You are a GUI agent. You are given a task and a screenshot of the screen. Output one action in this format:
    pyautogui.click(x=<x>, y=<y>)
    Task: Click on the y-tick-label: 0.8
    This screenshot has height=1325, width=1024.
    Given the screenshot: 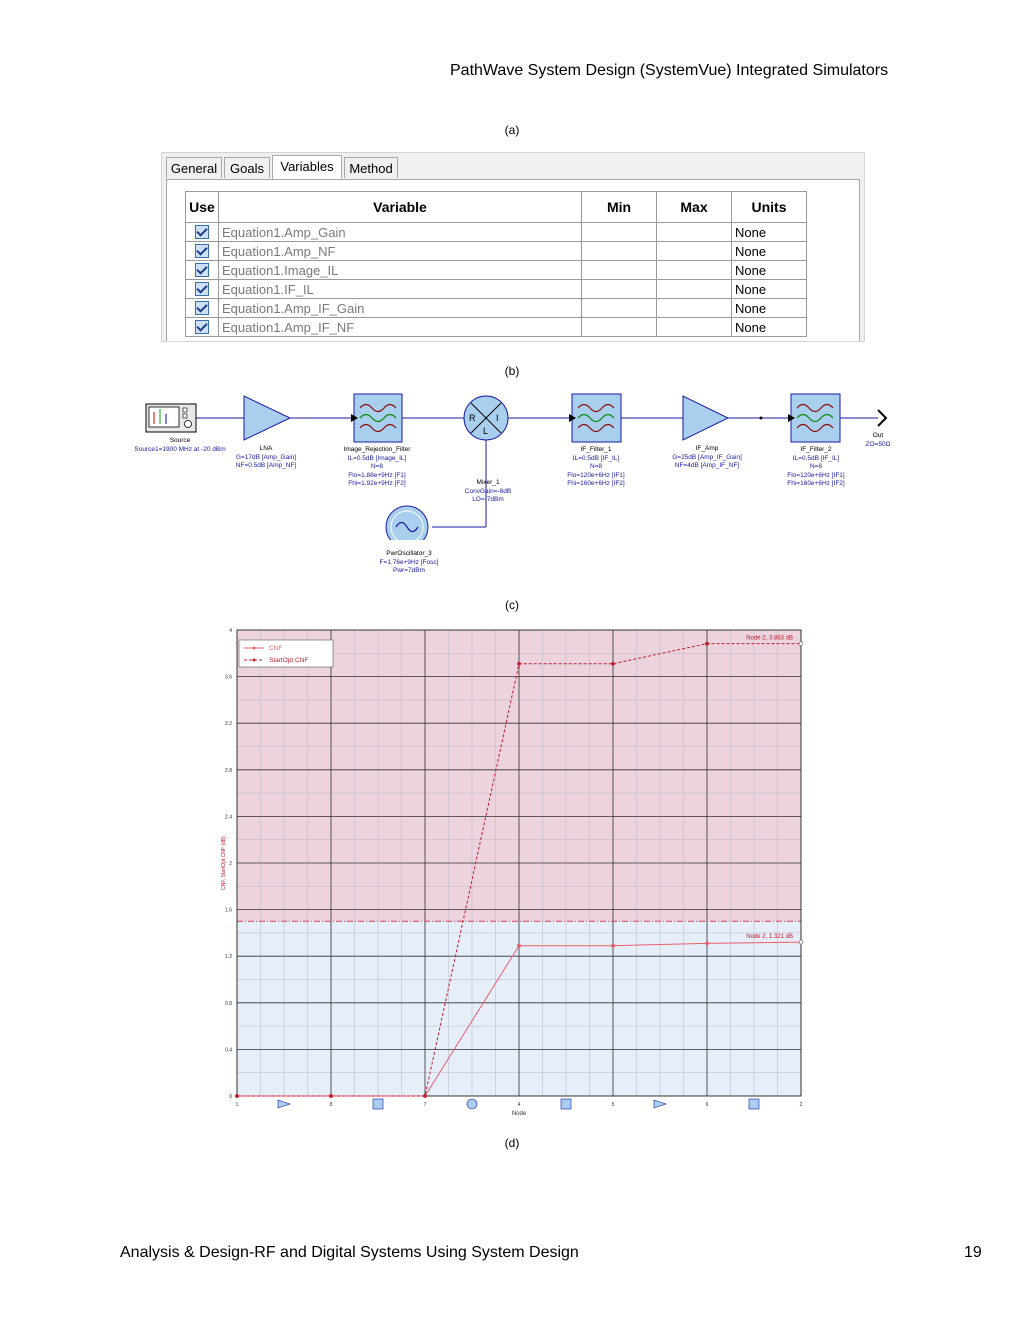 What is the action you would take?
    pyautogui.click(x=228, y=1004)
    